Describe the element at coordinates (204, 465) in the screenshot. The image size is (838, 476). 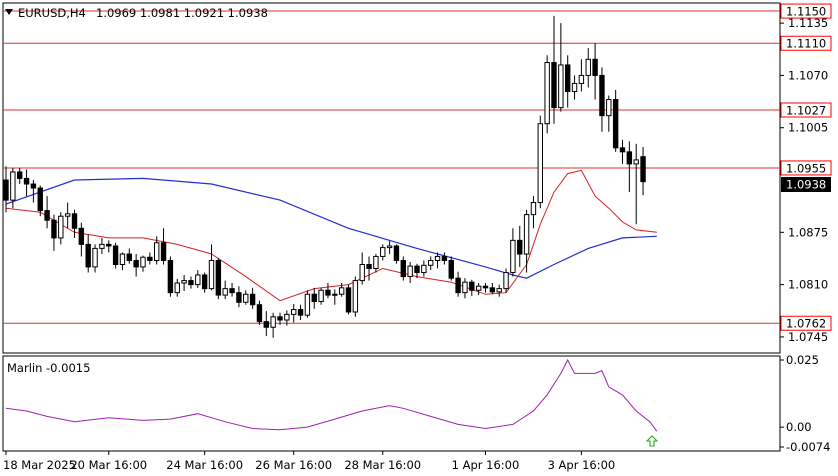
I see `time-tick-label: 24 Mar 16:00` at that location.